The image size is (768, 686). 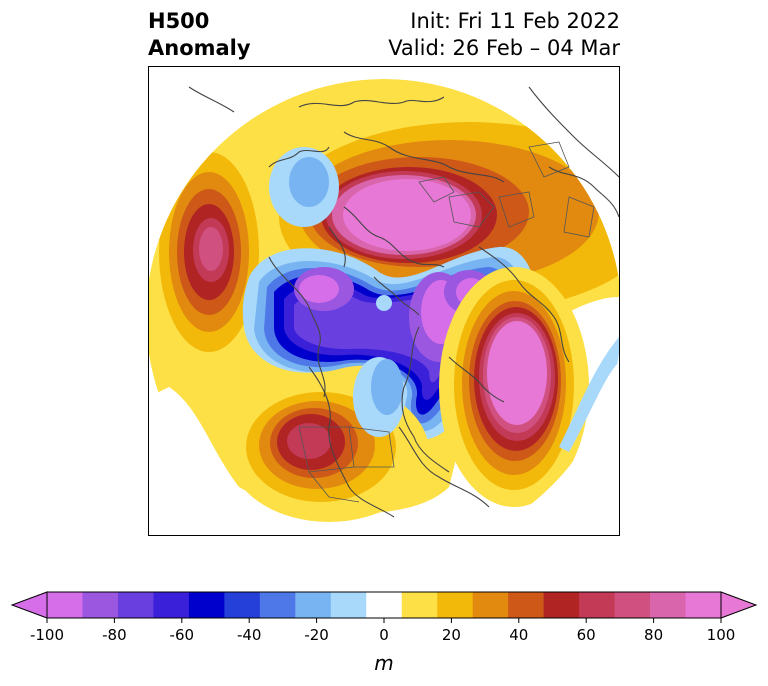 I want to click on colorbar-tick-label: 20, so click(x=451, y=635).